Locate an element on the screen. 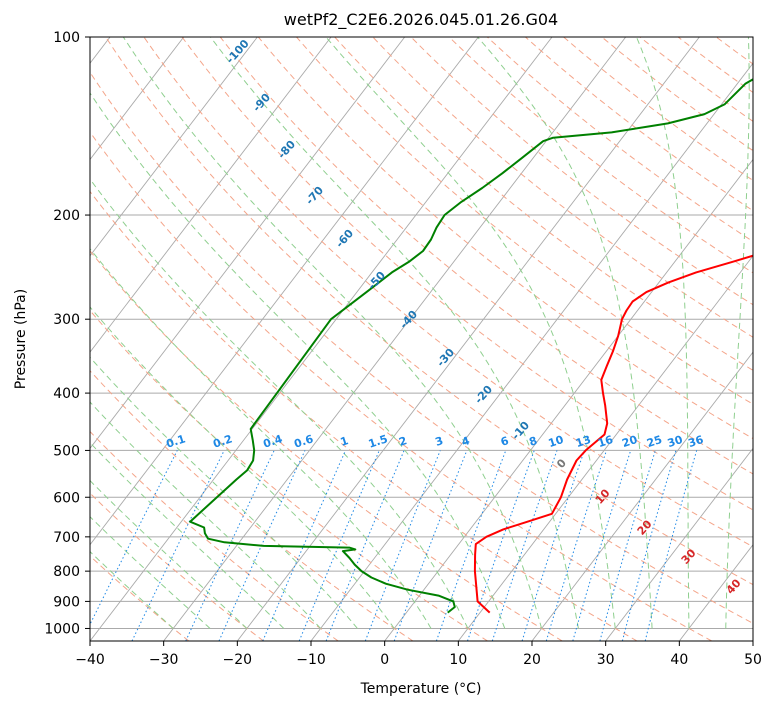 This screenshot has height=708, width=775. mixing-ratio-label: 1.5 is located at coordinates (378, 441).